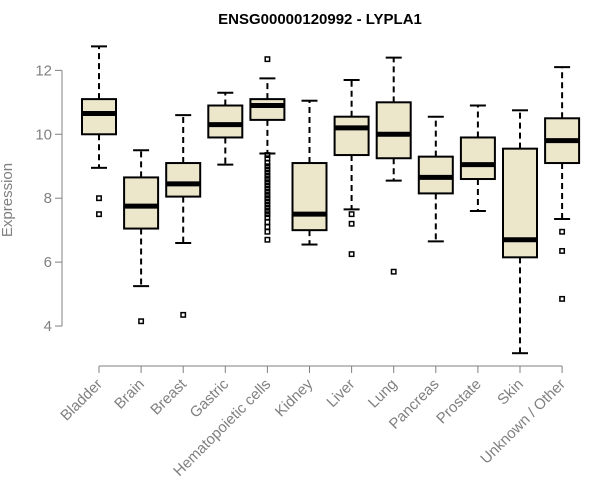 Image resolution: width=600 pixels, height=500 pixels. What do you see at coordinates (129, 394) in the screenshot?
I see `x-tick-label: Brain` at bounding box center [129, 394].